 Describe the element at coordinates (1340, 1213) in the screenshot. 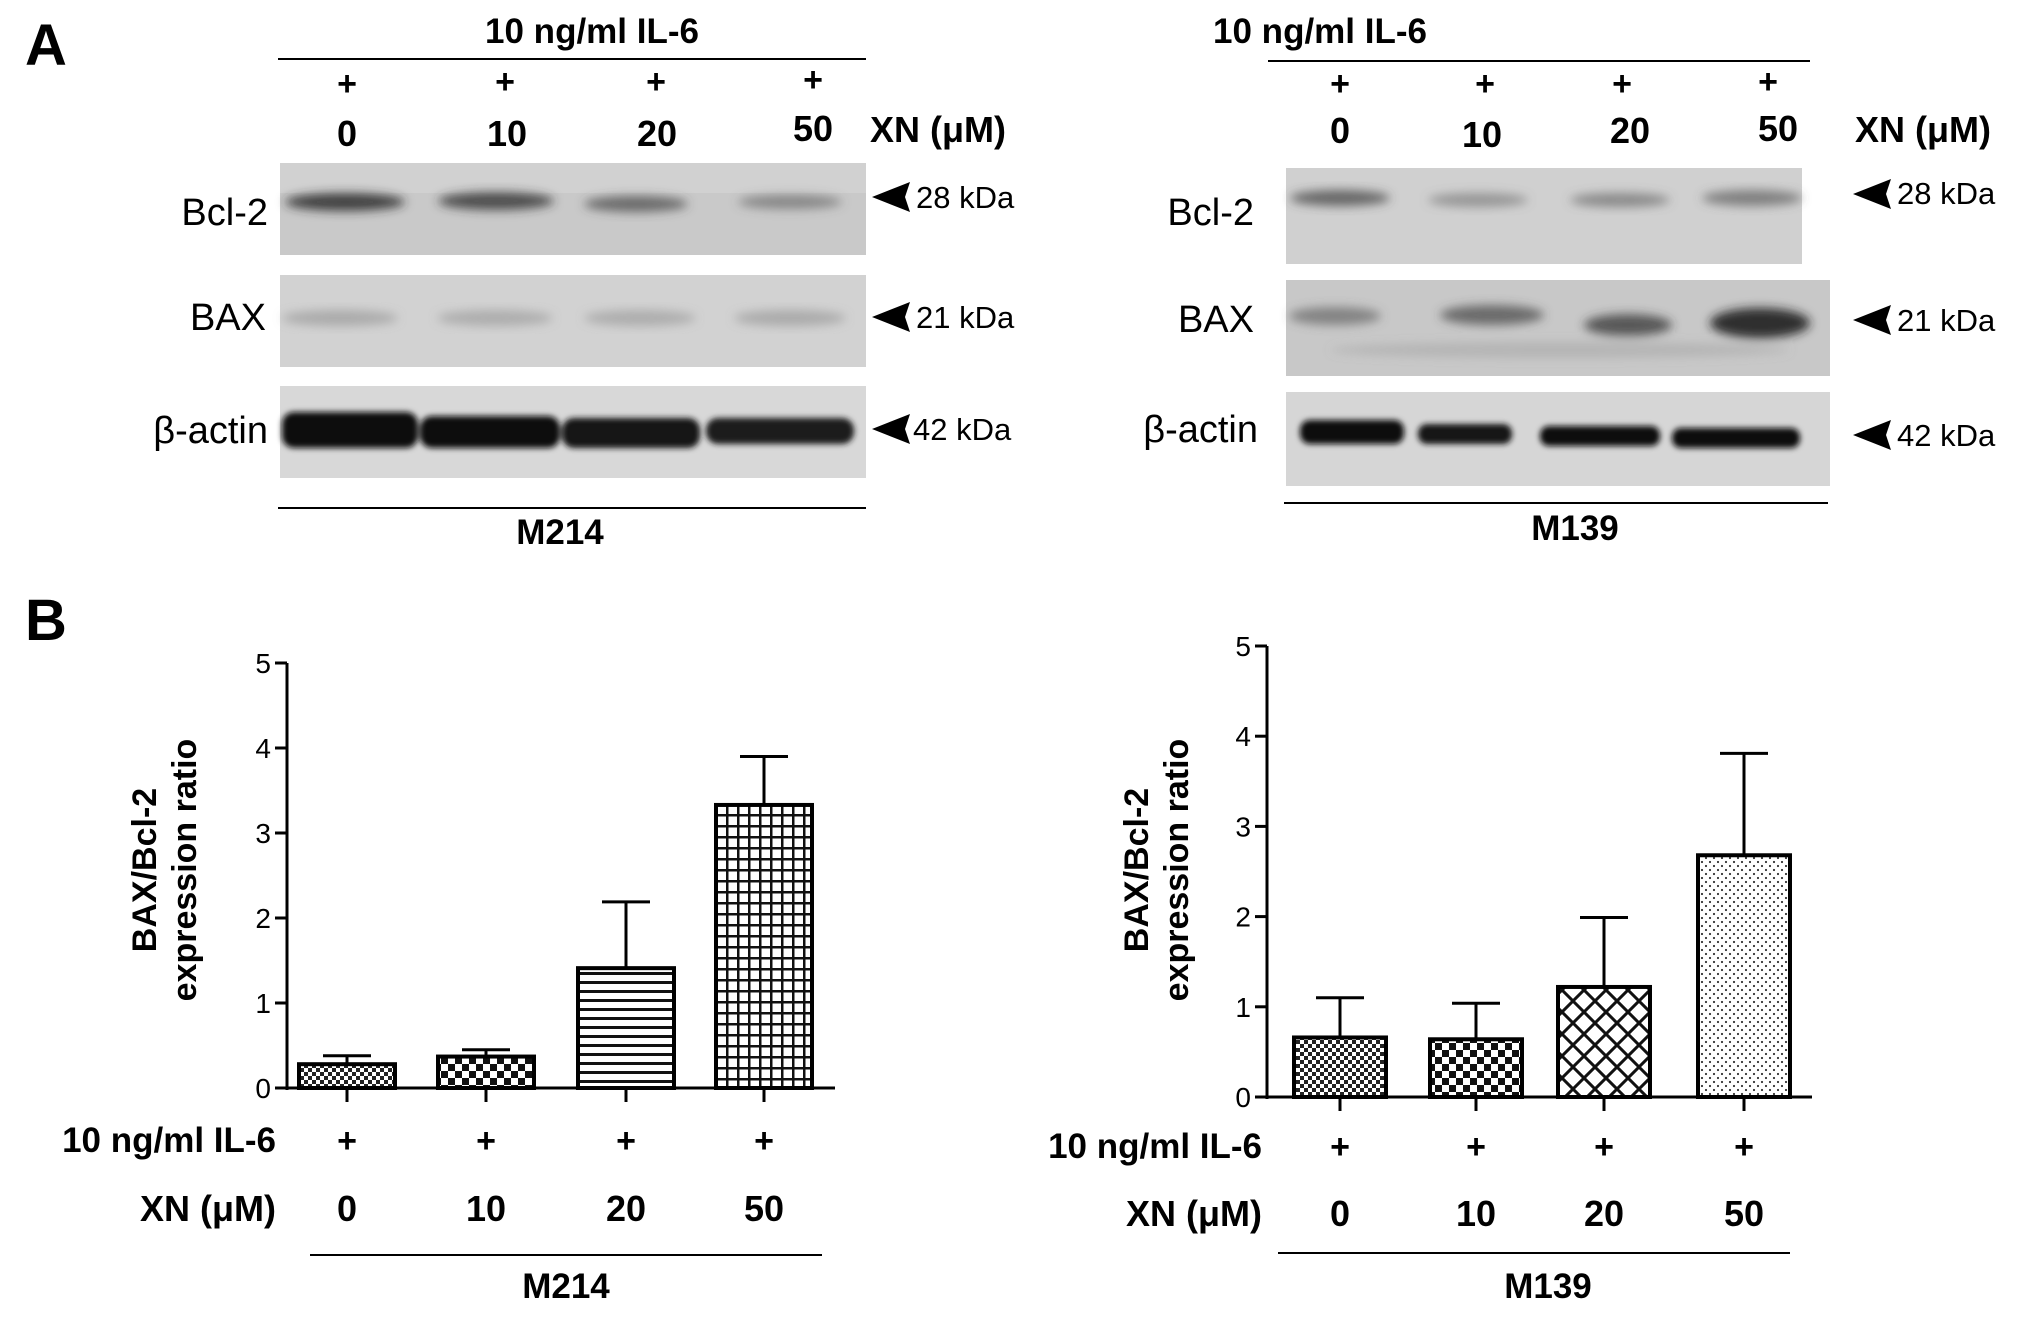

I see `x-tick-label: 0` at that location.